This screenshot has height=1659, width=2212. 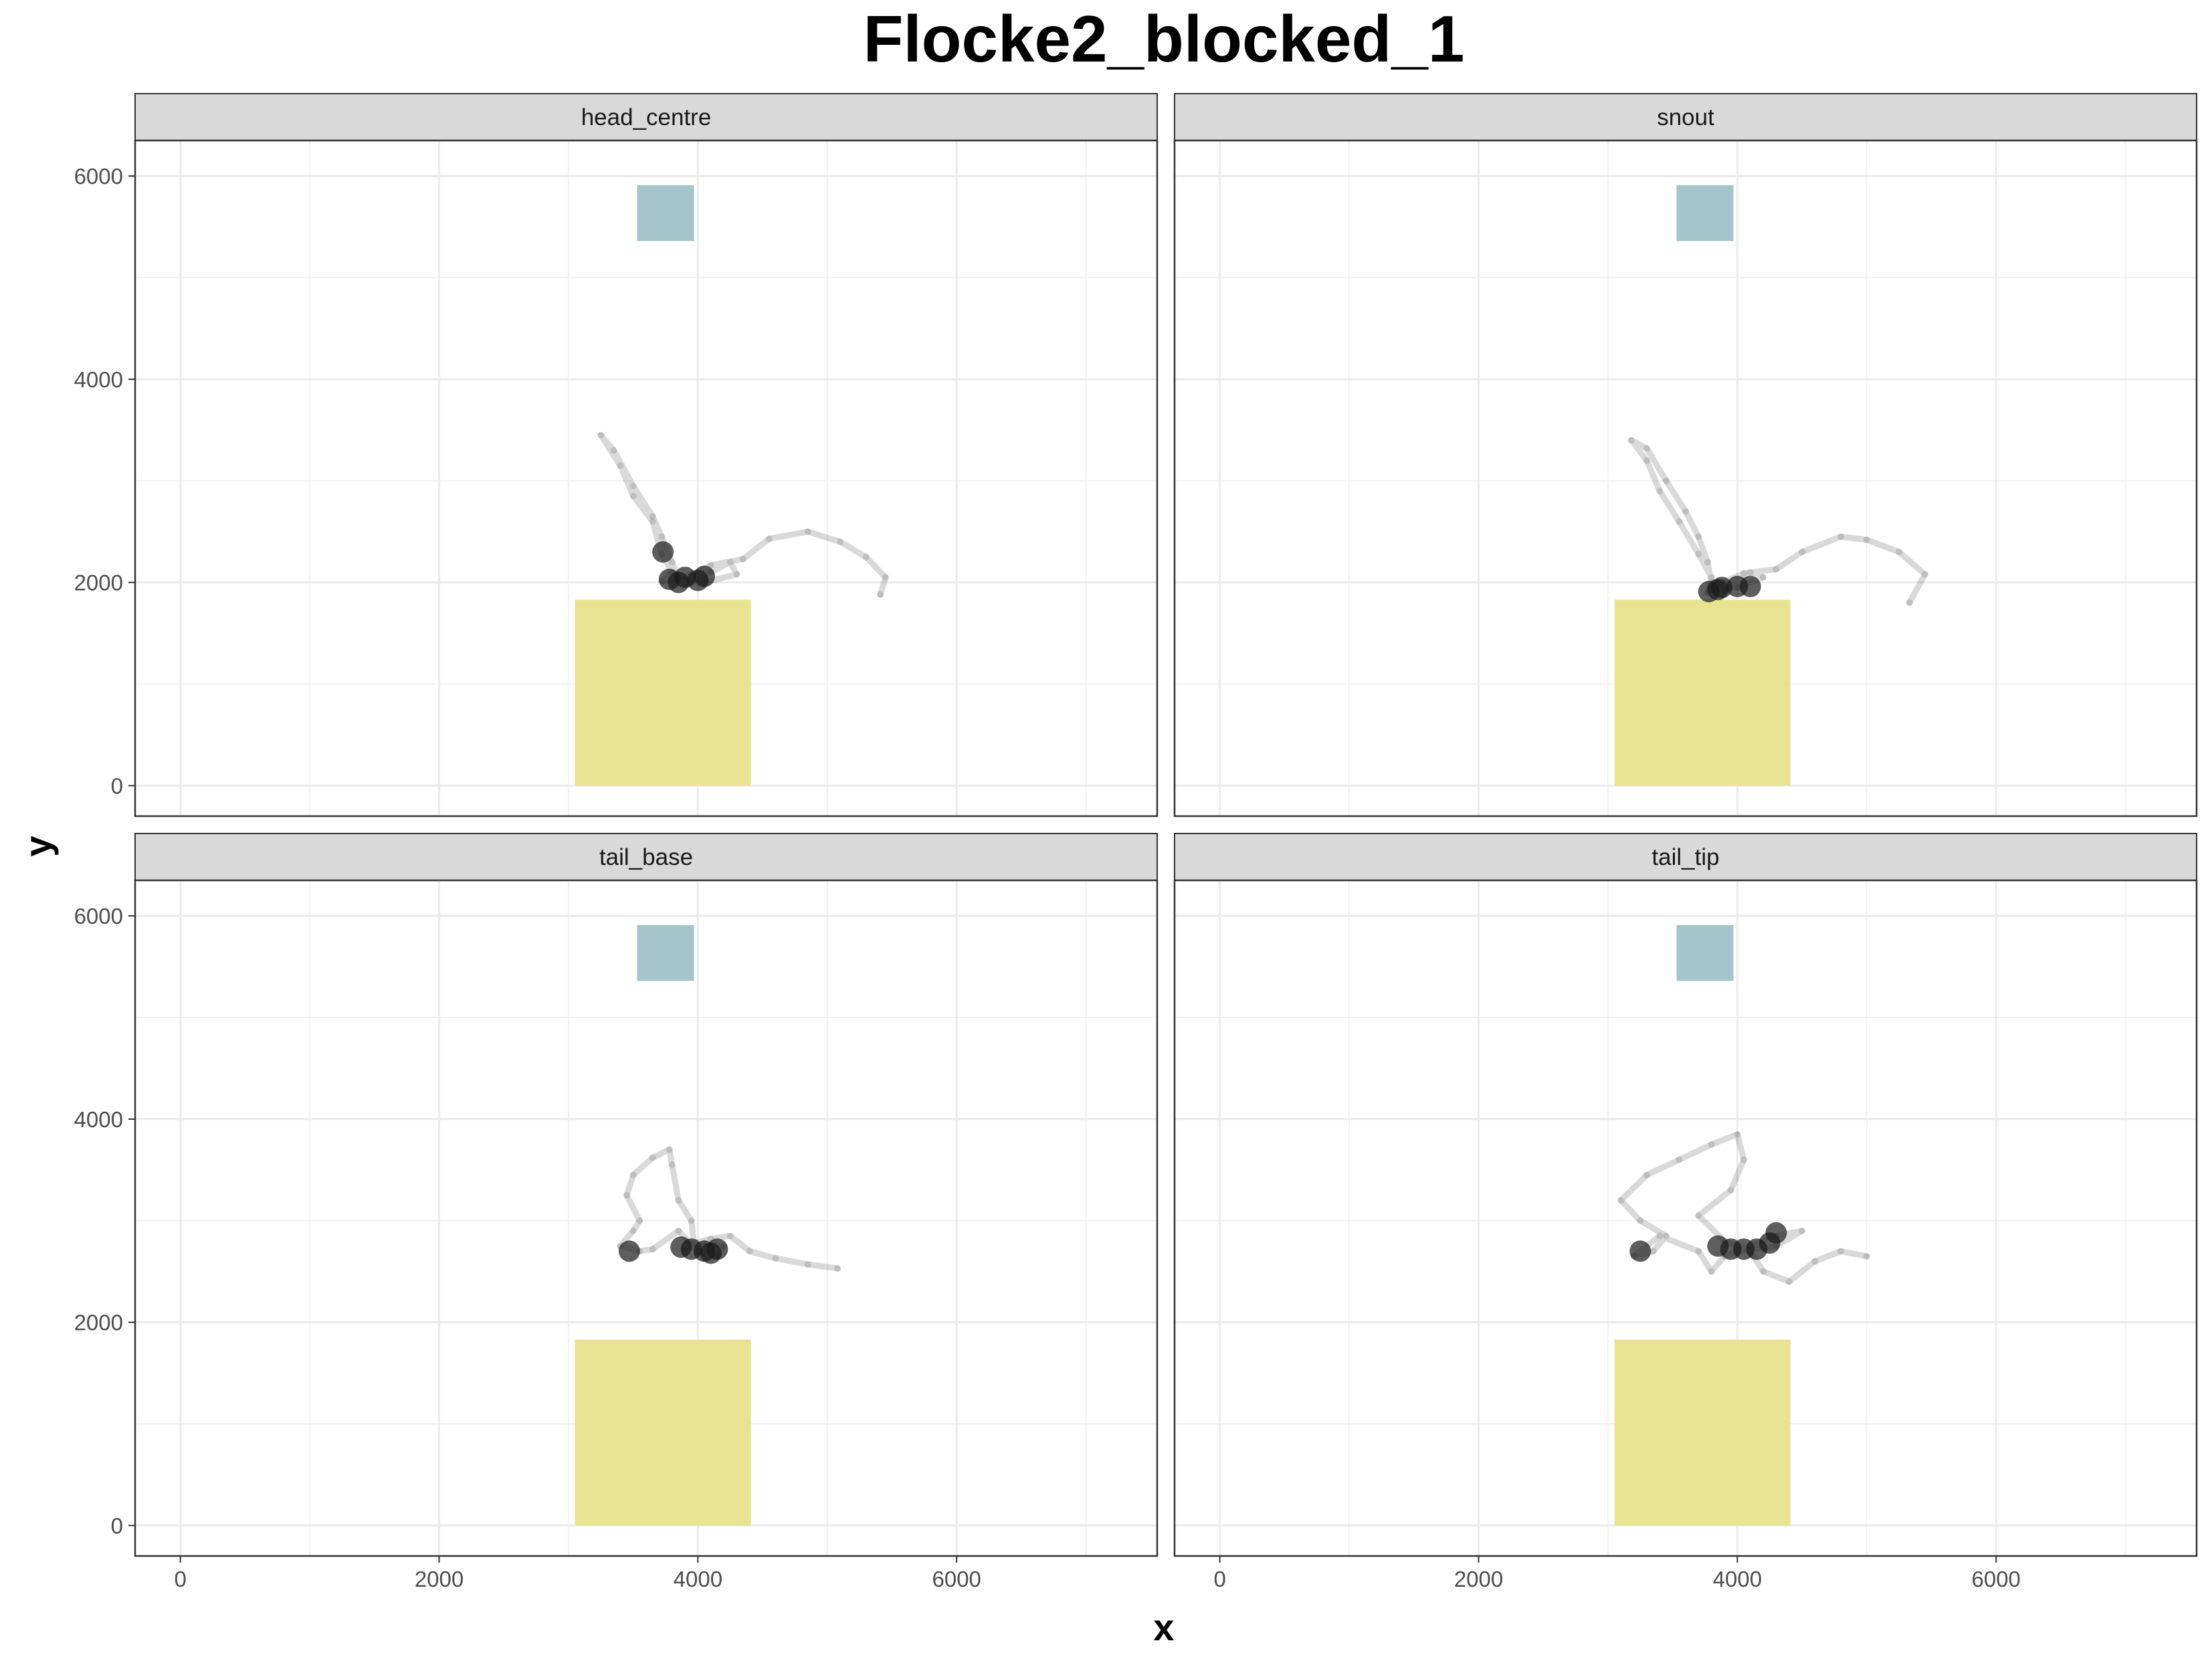 What do you see at coordinates (1738, 1579) in the screenshot?
I see `x-tick-label: 4000` at bounding box center [1738, 1579].